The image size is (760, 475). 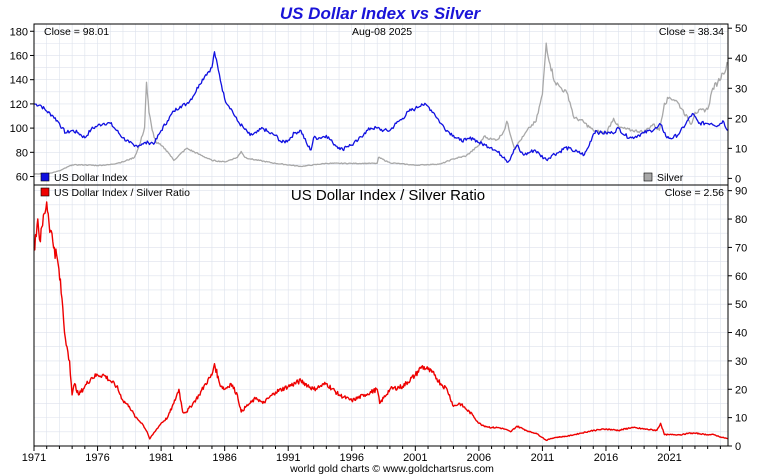 I want to click on top-left-tick-label: 180, so click(x=19, y=32).